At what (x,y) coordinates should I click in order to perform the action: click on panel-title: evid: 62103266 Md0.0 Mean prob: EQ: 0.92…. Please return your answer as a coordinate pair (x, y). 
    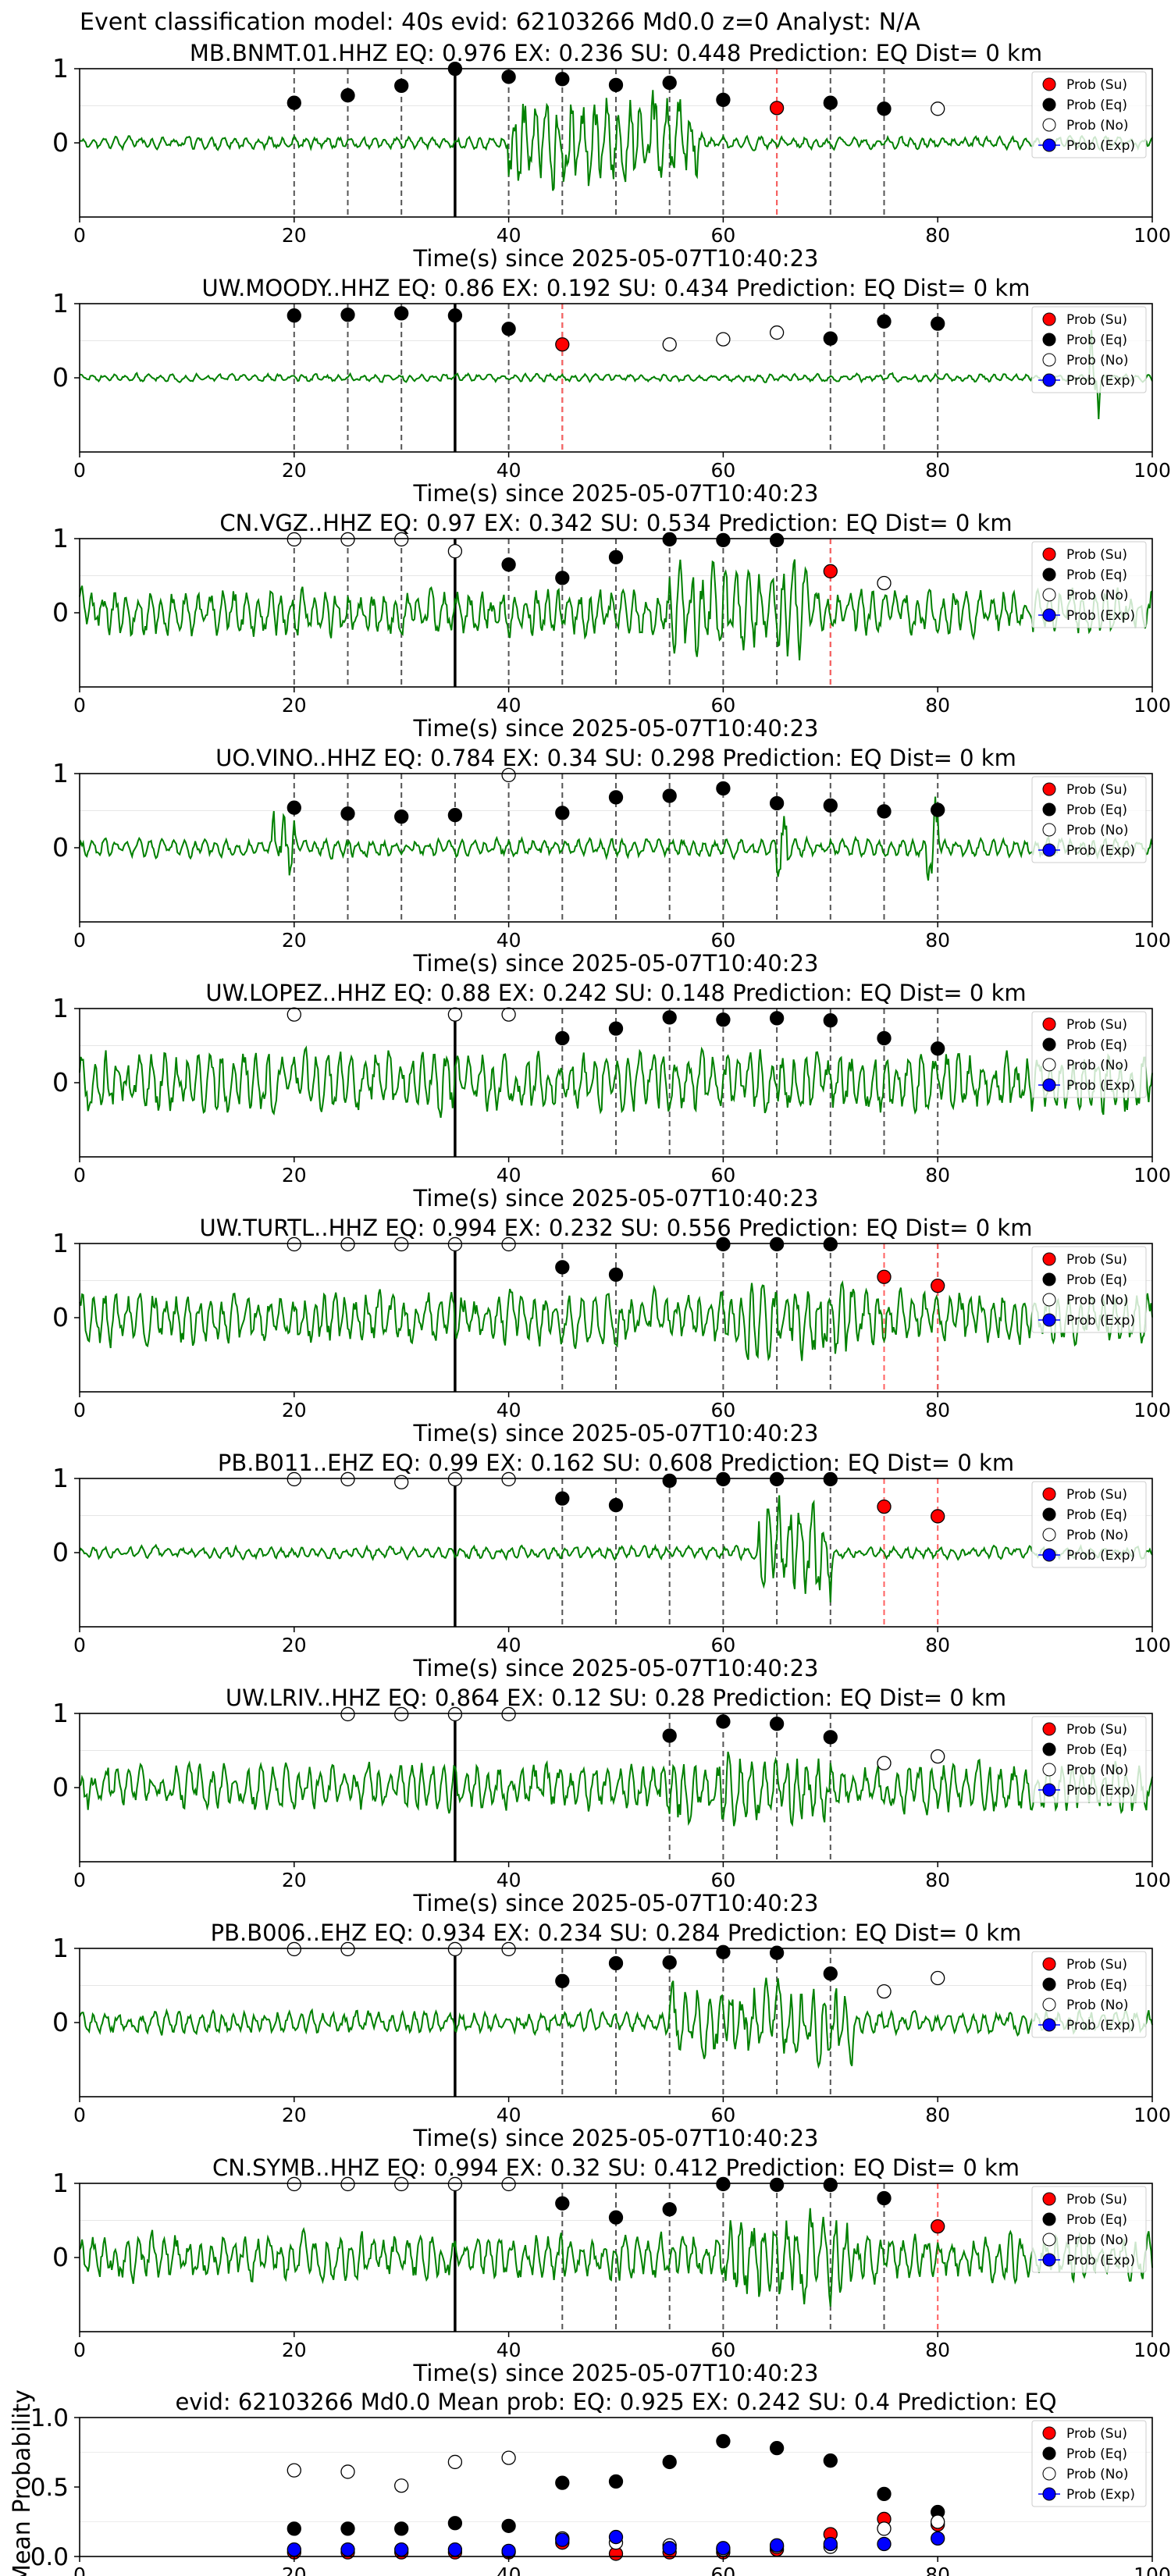
    Looking at the image, I should click on (615, 2402).